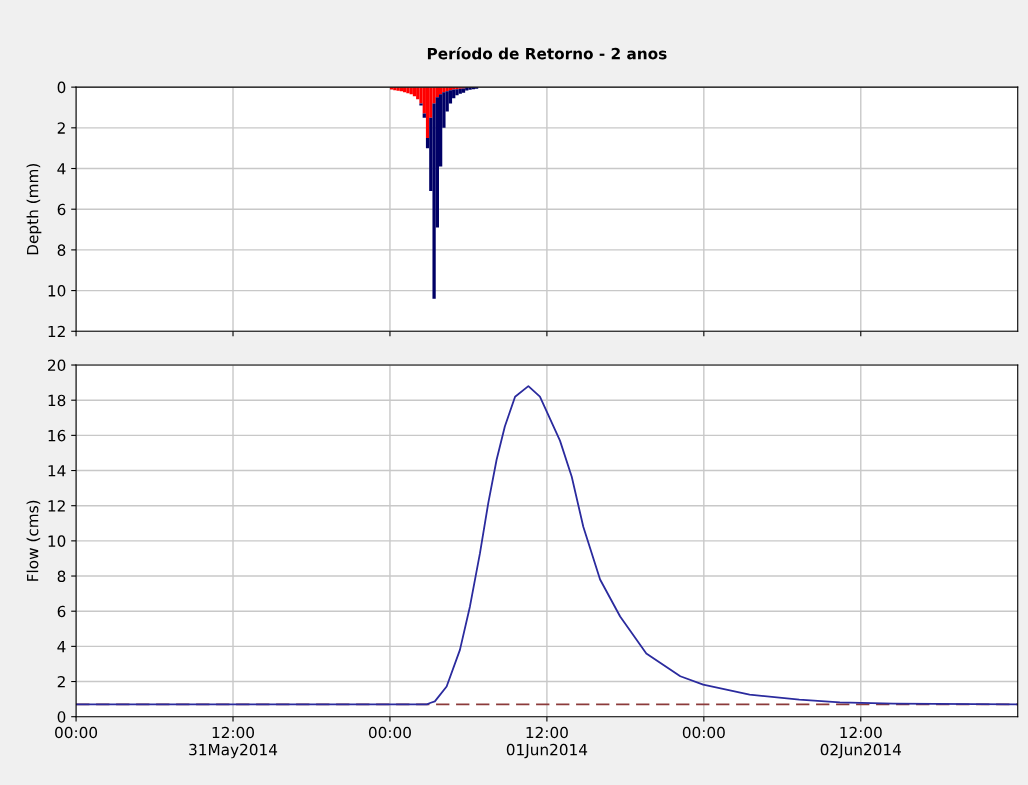 This screenshot has height=785, width=1028. I want to click on y-tick-label: 20, so click(57, 365).